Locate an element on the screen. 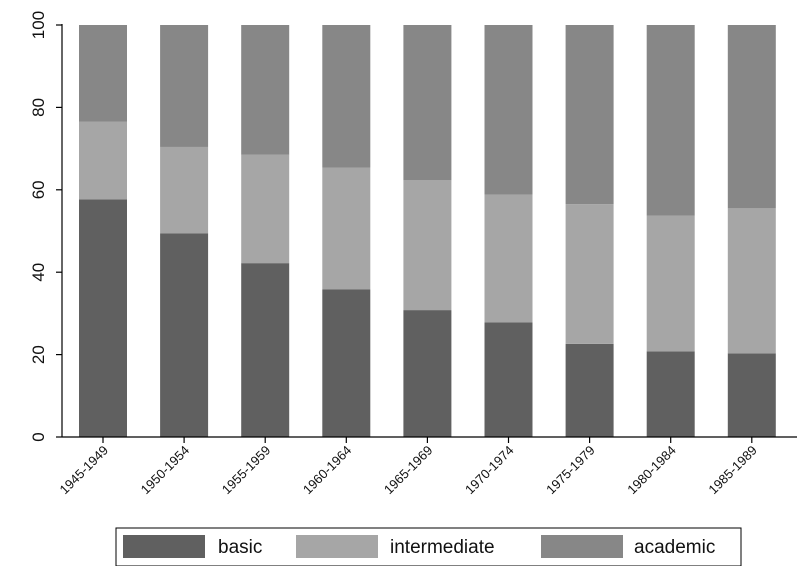 Image resolution: width=797 pixels, height=566 pixels. bar-intermediate-1945-1949 is located at coordinates (103, 160).